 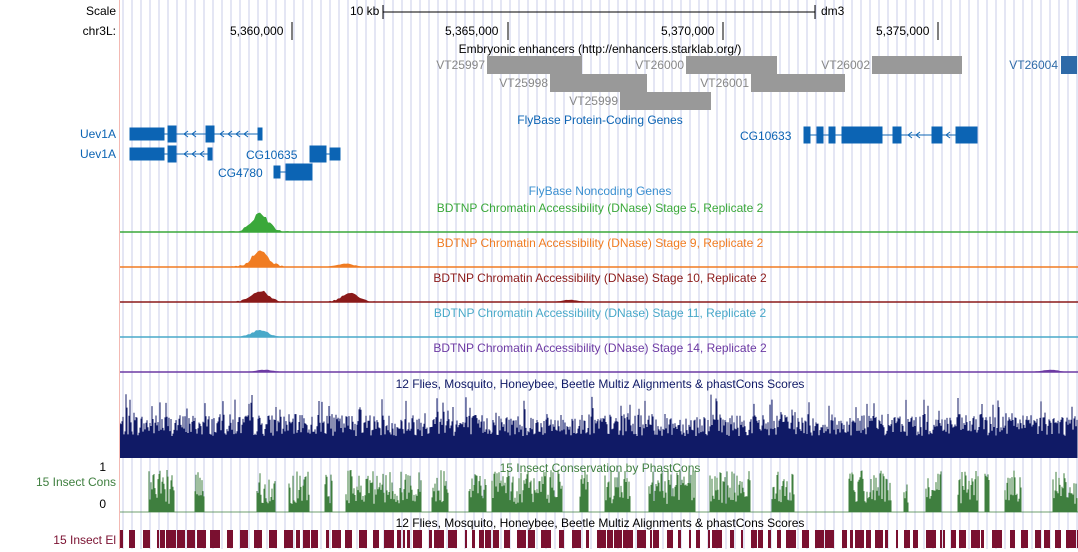 I want to click on cons-axis-min: 0, so click(x=102, y=504).